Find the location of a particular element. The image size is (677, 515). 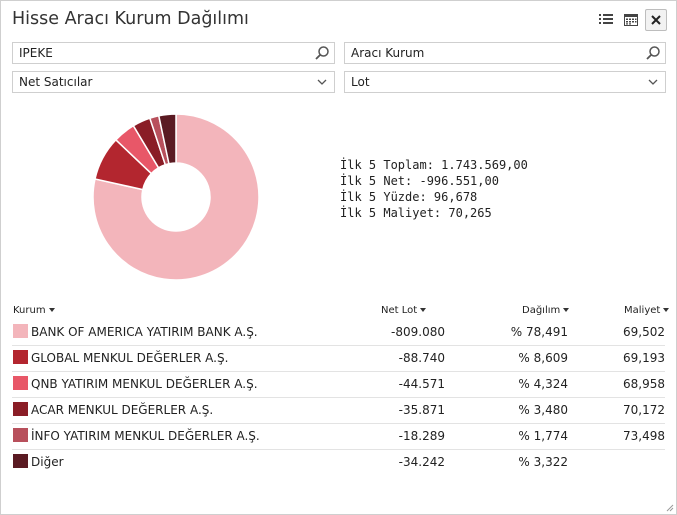

summary-net: İlk 5 Net: -996.551,00 is located at coordinates (419, 181).